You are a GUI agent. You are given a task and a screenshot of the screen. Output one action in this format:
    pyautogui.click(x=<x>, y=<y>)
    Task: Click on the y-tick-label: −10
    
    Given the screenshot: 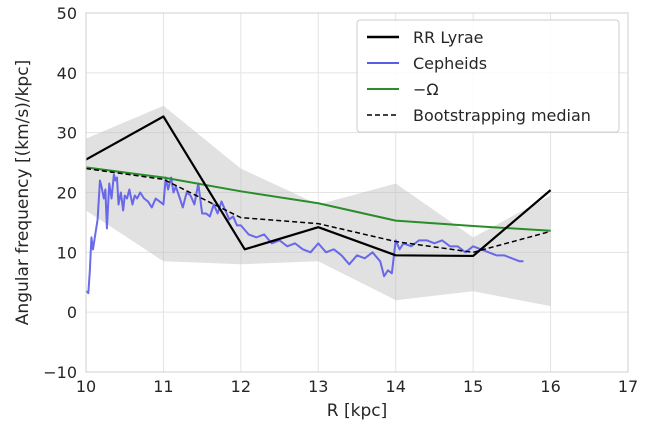 What is the action you would take?
    pyautogui.click(x=60, y=372)
    